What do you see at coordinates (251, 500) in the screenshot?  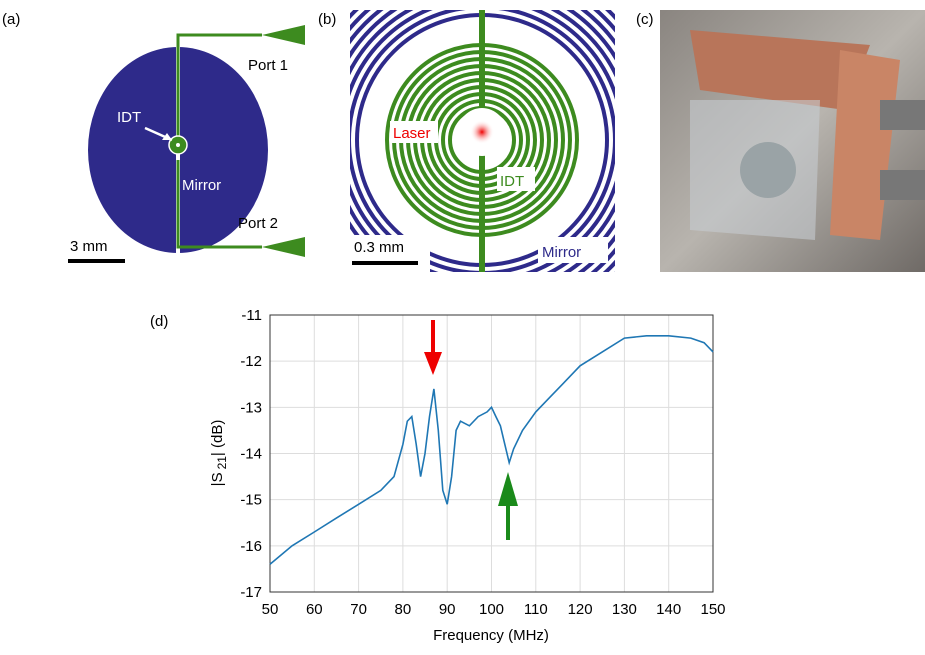 I see `y-tick-label: -15` at bounding box center [251, 500].